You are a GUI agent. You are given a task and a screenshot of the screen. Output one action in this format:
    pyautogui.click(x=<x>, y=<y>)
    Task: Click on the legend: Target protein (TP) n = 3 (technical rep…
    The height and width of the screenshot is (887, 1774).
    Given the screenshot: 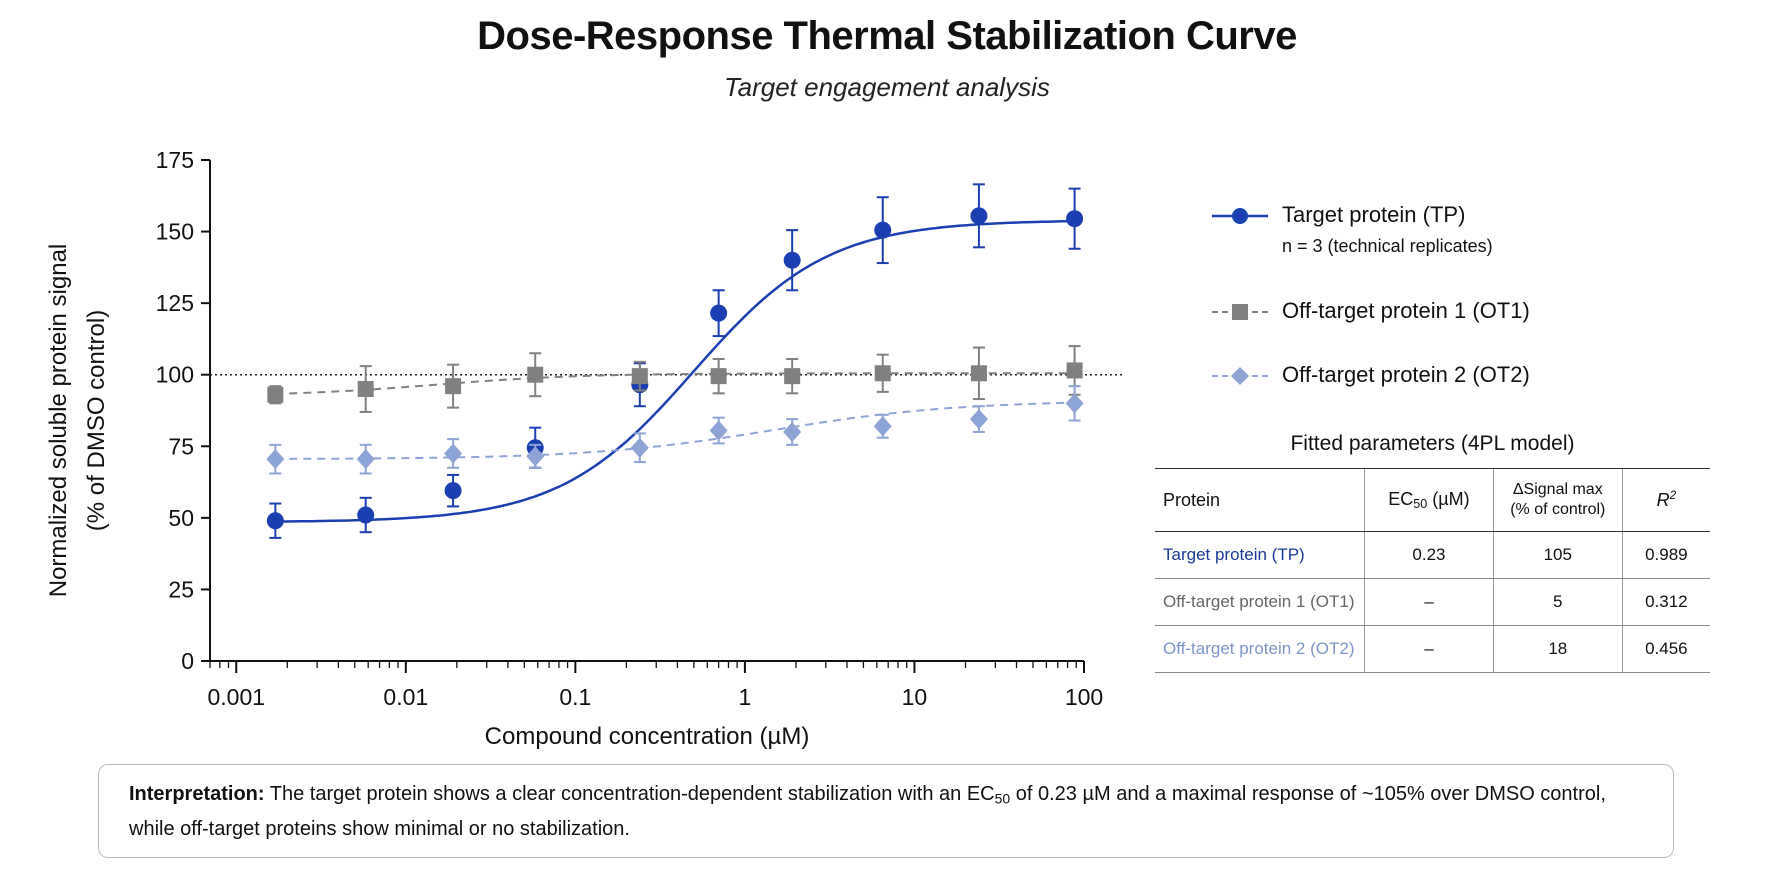 What is the action you would take?
    pyautogui.click(x=1470, y=302)
    